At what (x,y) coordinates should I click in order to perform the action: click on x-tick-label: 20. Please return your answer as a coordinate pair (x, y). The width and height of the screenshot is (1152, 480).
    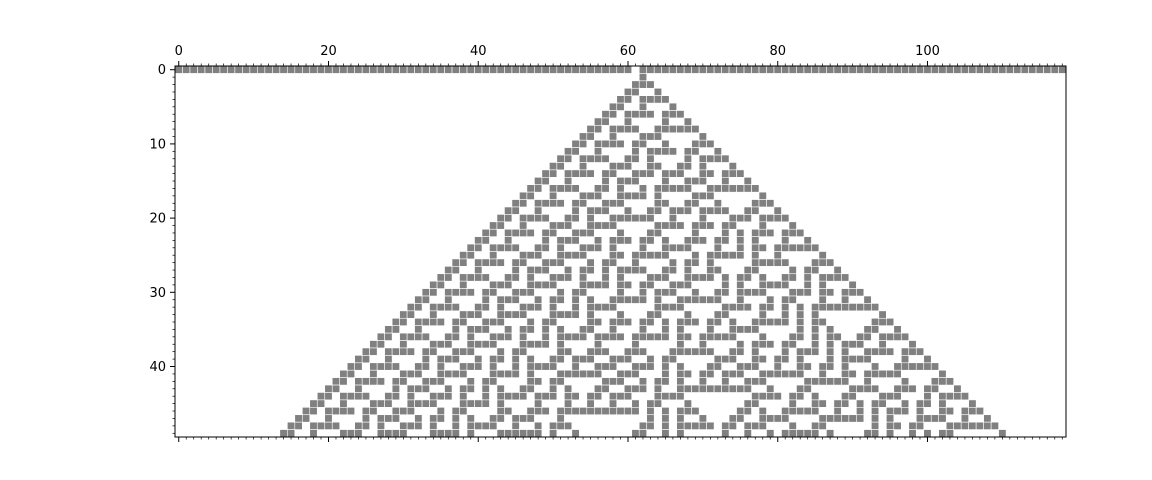
    Looking at the image, I should click on (328, 51).